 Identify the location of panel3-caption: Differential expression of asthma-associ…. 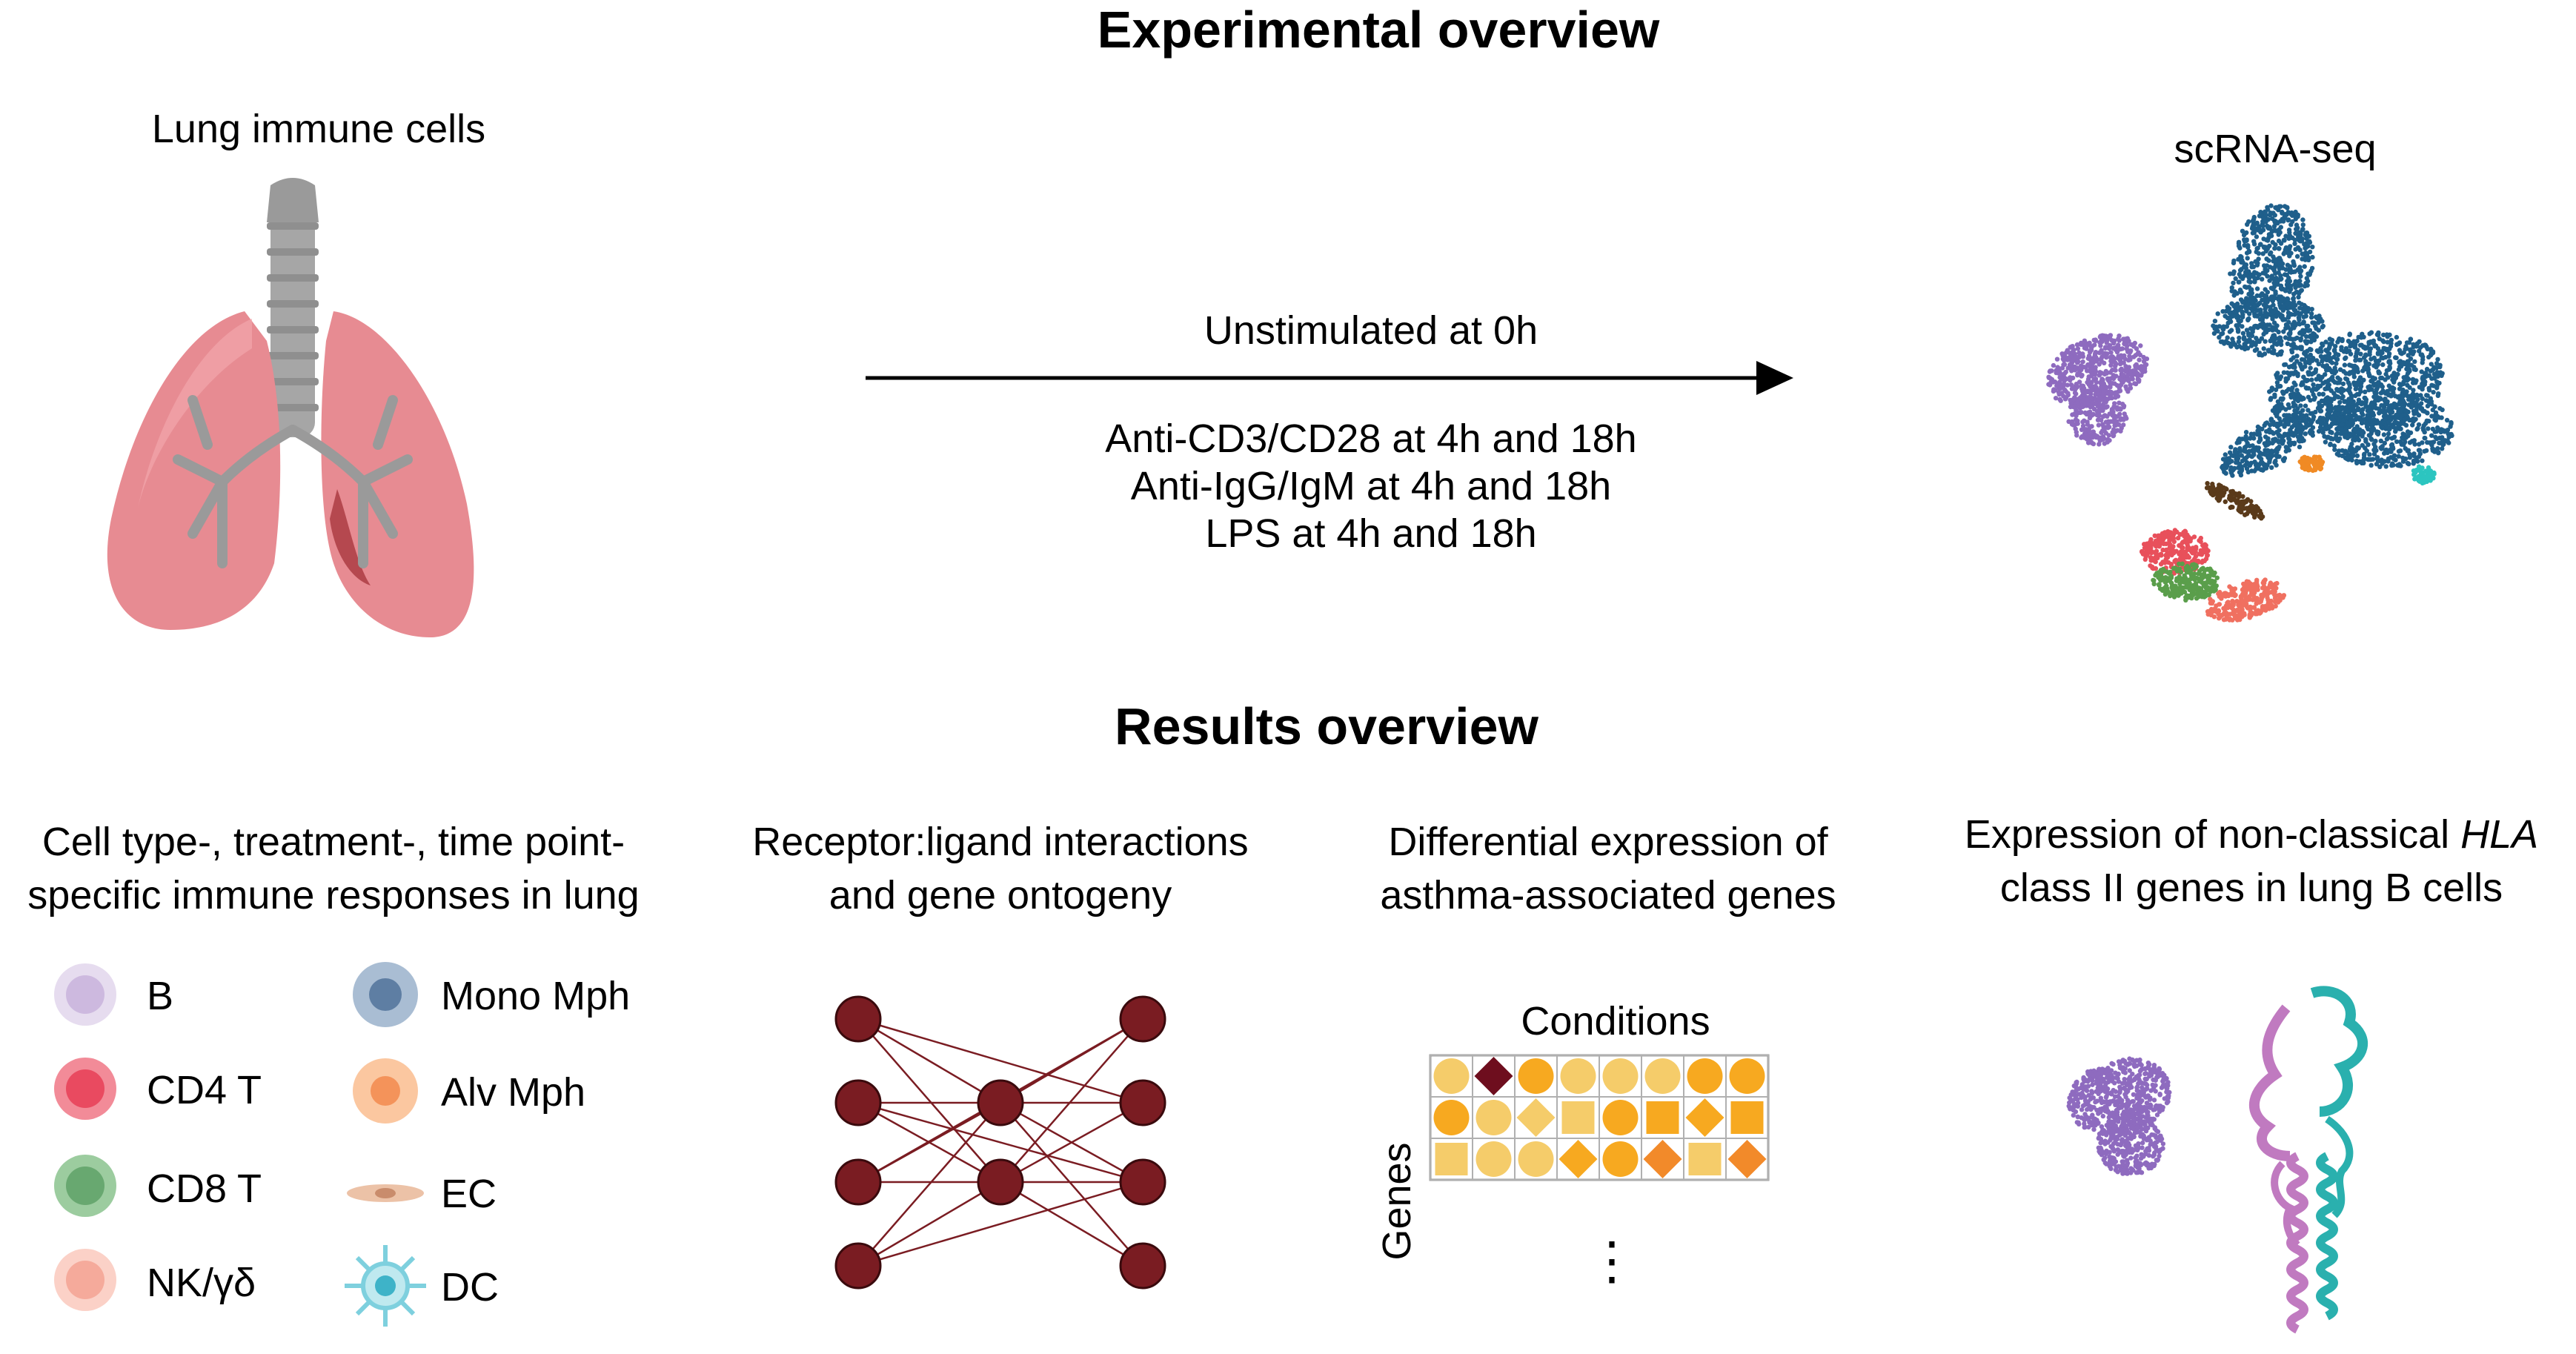
(1608, 868).